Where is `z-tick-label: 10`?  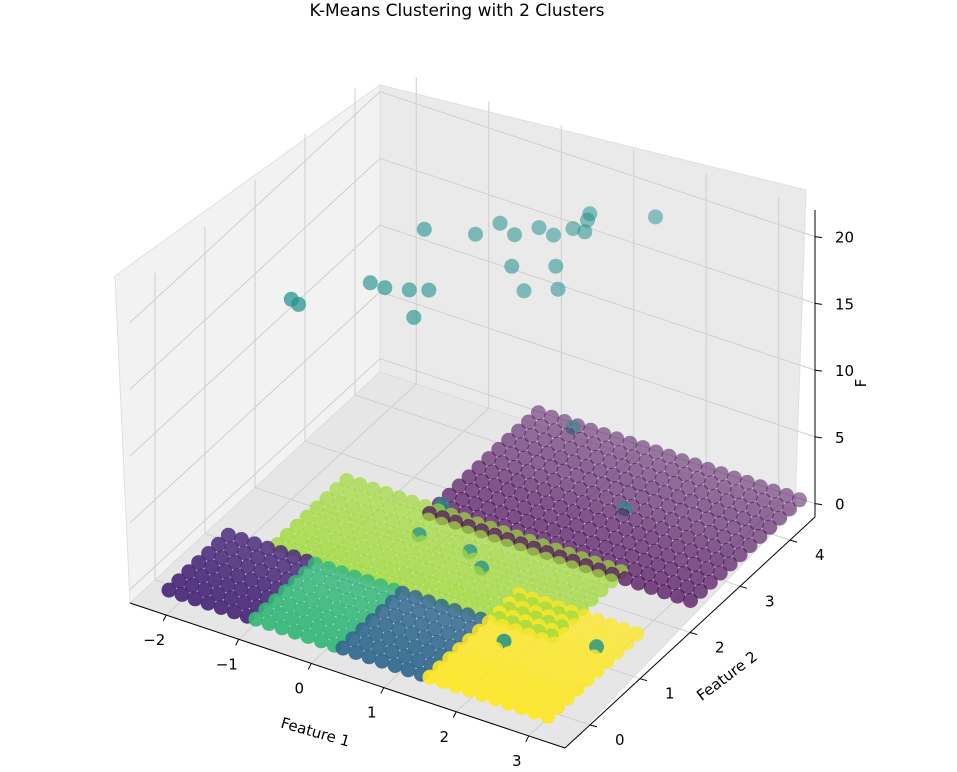
z-tick-label: 10 is located at coordinates (844, 371).